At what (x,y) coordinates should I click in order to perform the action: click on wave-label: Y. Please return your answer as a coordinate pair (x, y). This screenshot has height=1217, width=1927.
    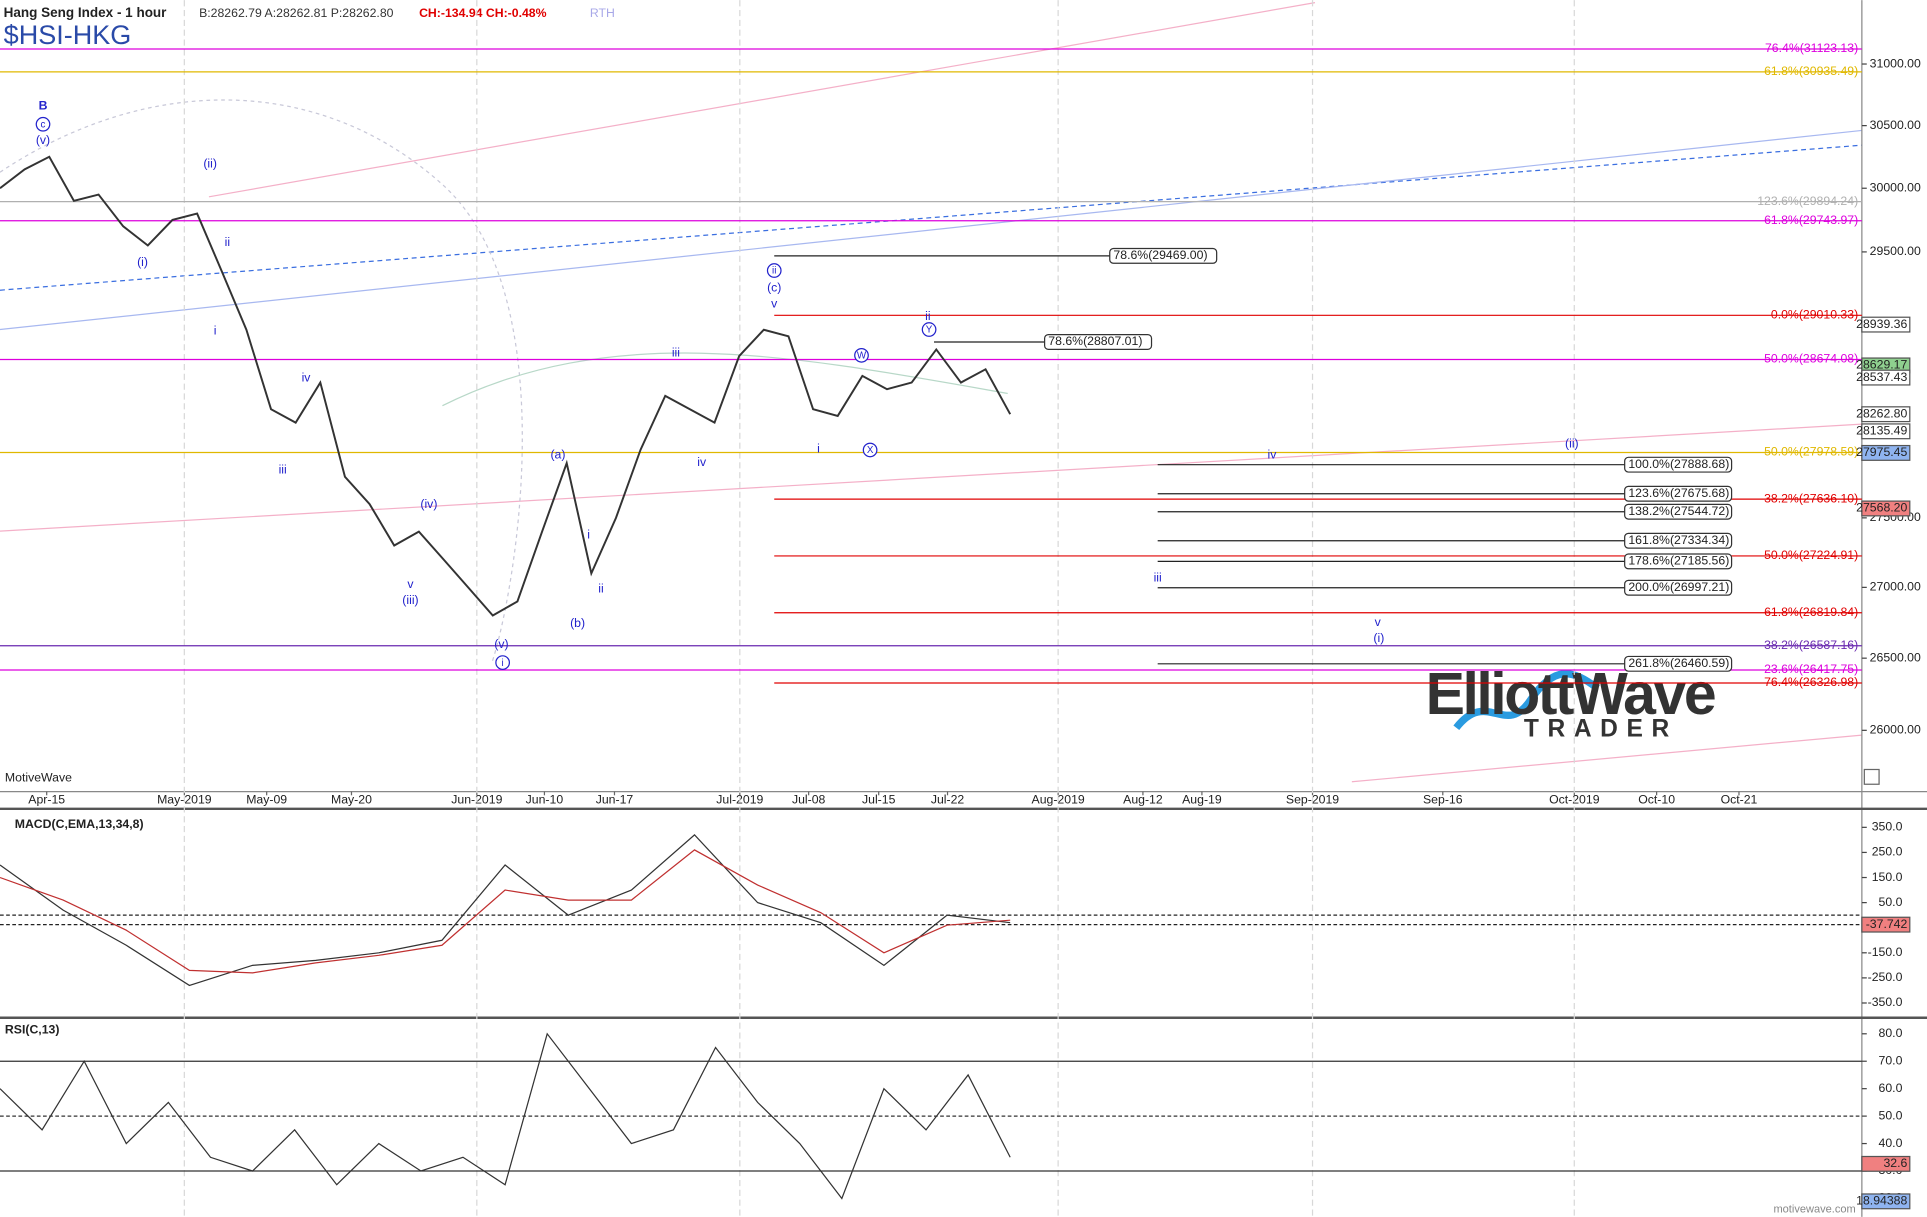
    Looking at the image, I should click on (929, 330).